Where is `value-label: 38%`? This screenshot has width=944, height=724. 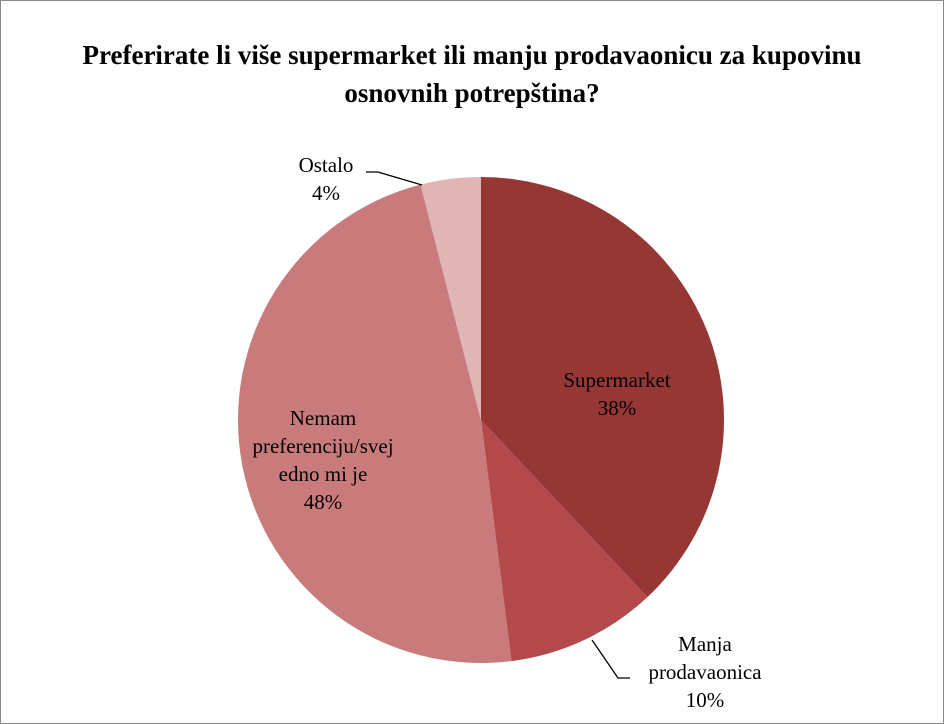
value-label: 38% is located at coordinates (617, 408).